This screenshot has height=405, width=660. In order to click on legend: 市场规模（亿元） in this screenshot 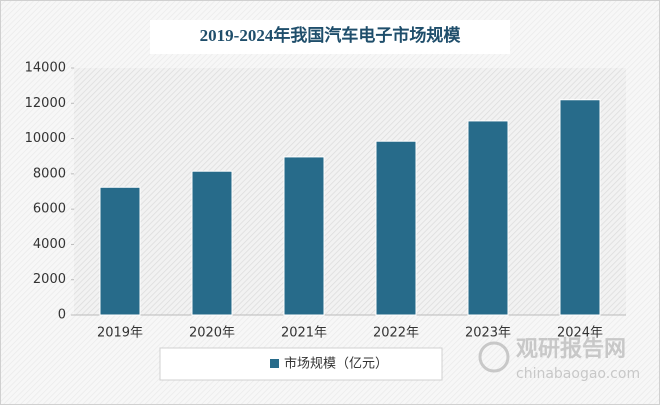, I will do `click(329, 364)`.